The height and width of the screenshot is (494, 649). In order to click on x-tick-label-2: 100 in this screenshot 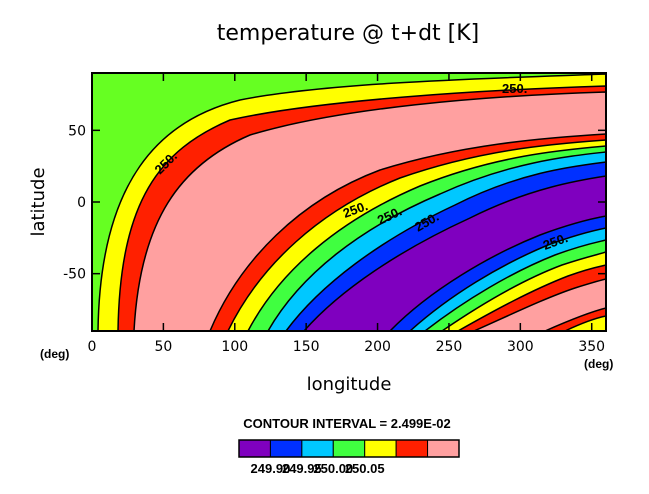, I will do `click(234, 347)`.